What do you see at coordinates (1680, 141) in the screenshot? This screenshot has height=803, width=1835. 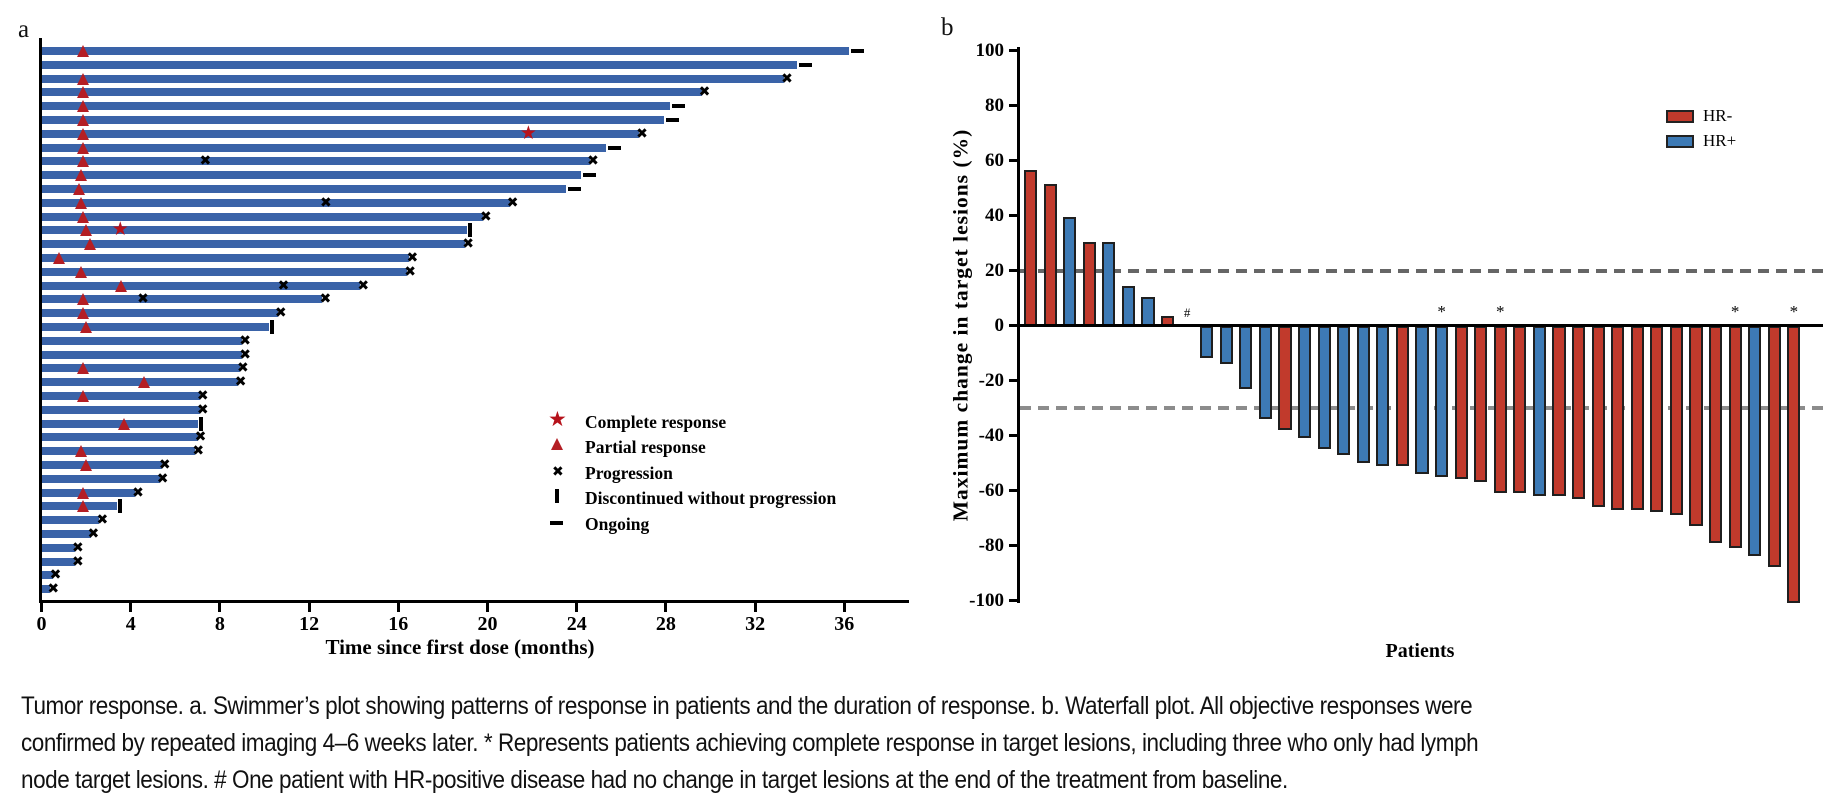 I see `legend-swatch` at bounding box center [1680, 141].